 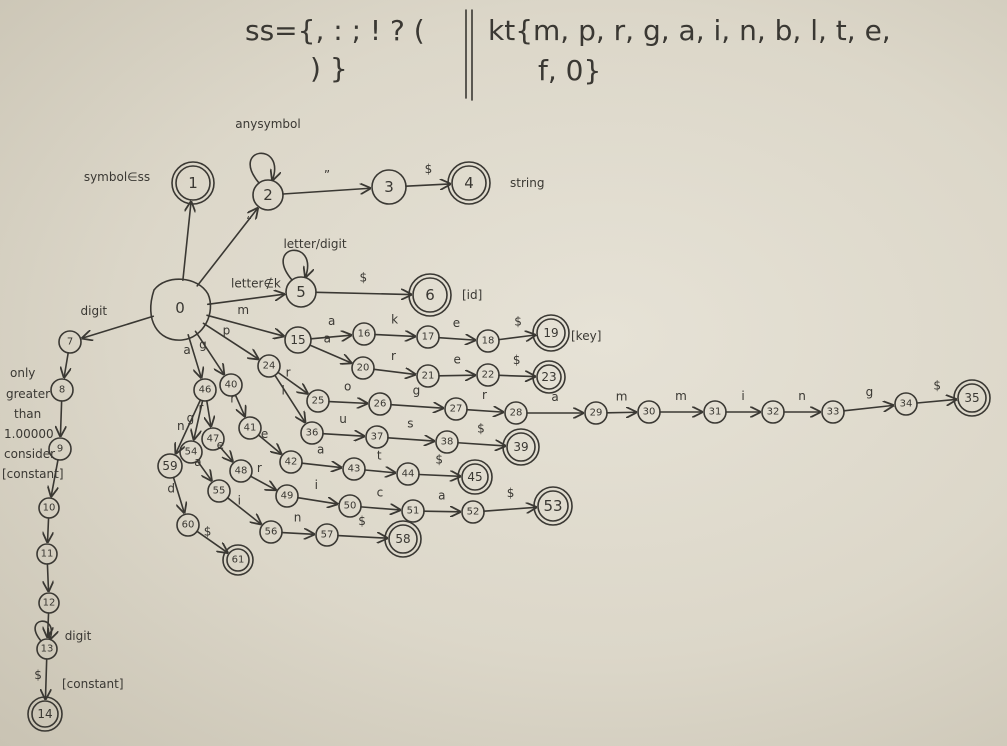 What do you see at coordinates (906, 404) in the screenshot?
I see `state-id: 34` at bounding box center [906, 404].